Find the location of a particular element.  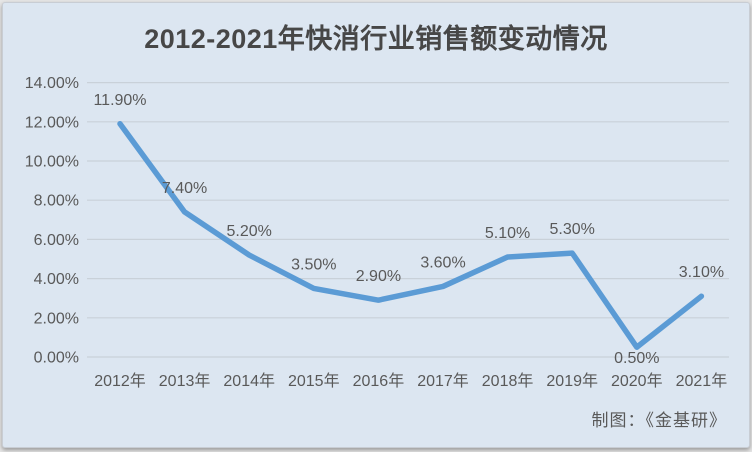

x-axis-tick-label: 2015年 is located at coordinates (314, 381).